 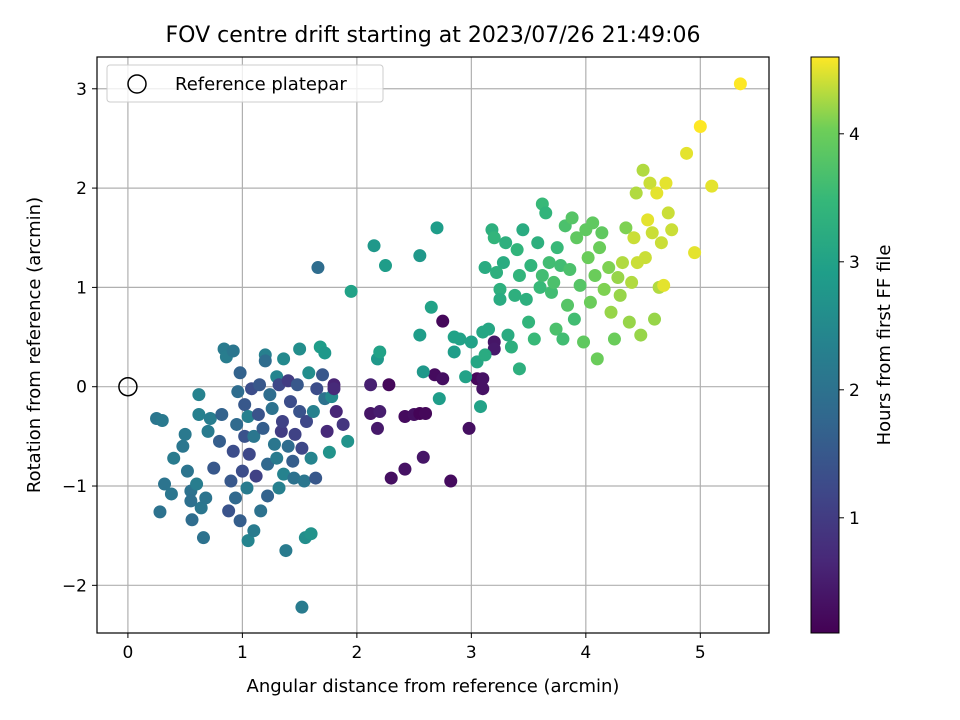 I want to click on colorbar-tick-label: 1, so click(x=854, y=519).